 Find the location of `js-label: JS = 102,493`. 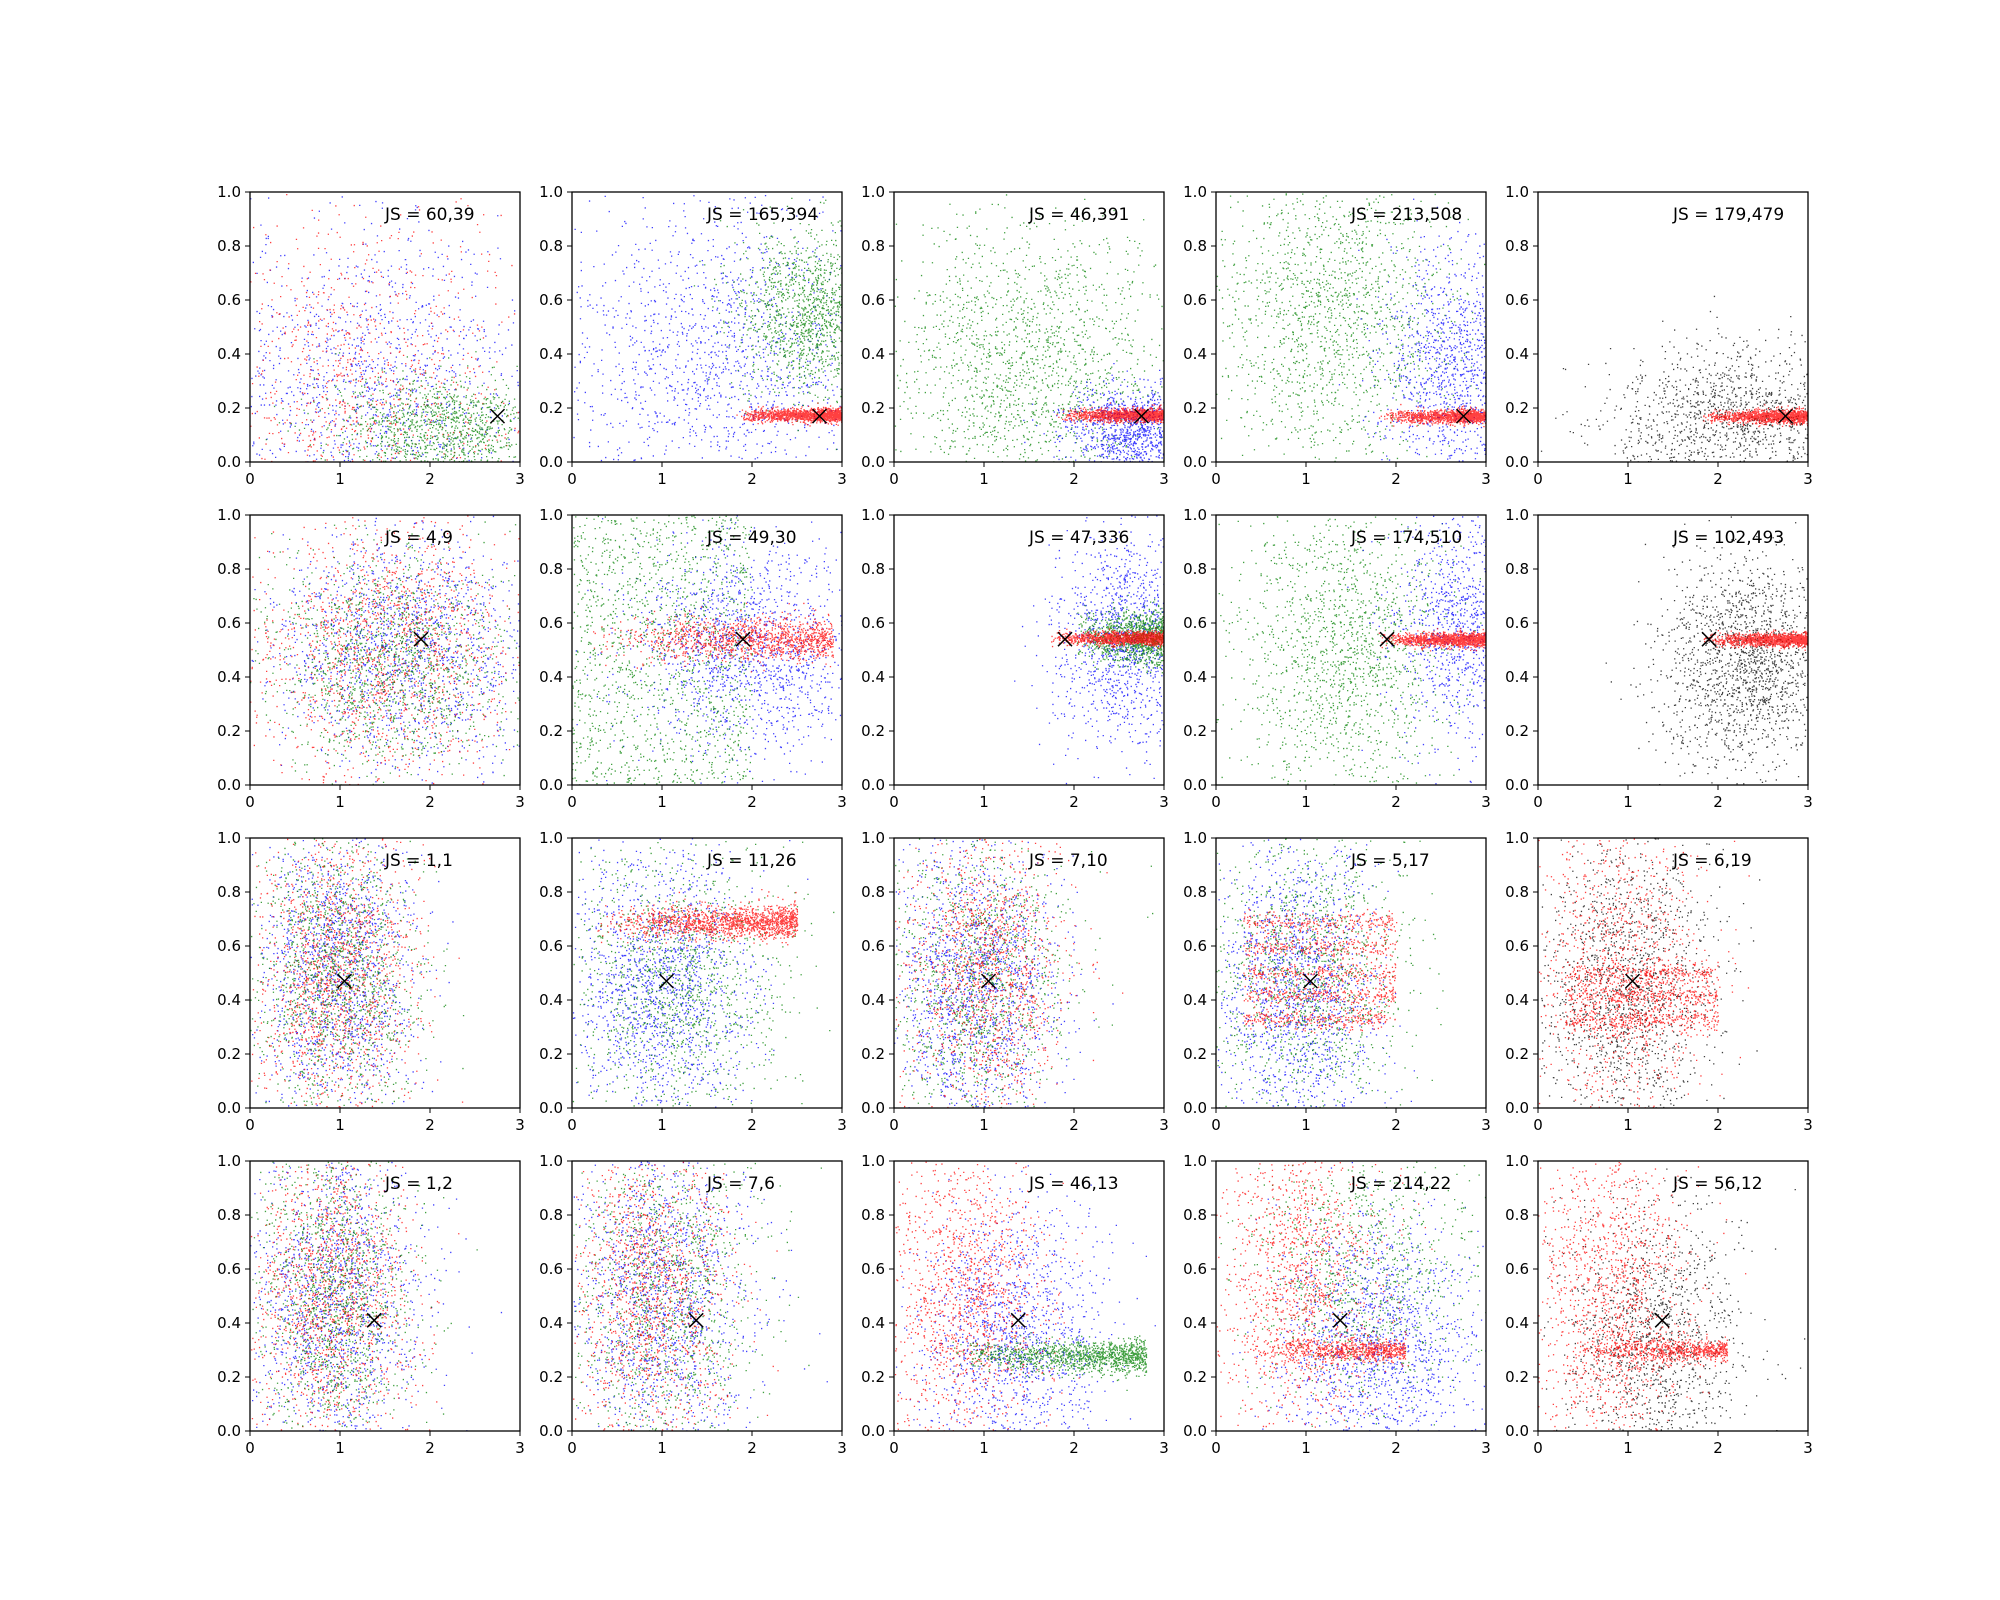

js-label: JS = 102,493 is located at coordinates (1728, 538).